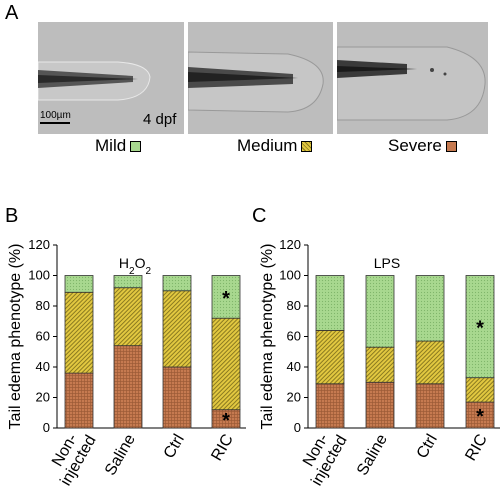  I want to click on y-tick-label-h2o2-120: 120, so click(39, 244).